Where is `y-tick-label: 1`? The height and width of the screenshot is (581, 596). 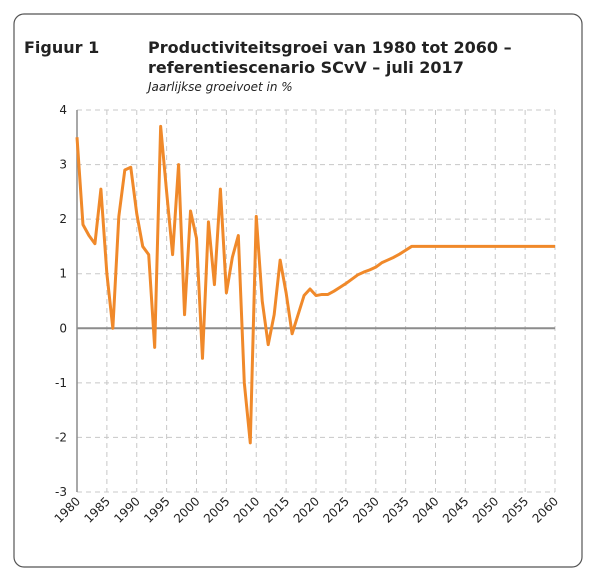
y-tick-label: 1 is located at coordinates (63, 274).